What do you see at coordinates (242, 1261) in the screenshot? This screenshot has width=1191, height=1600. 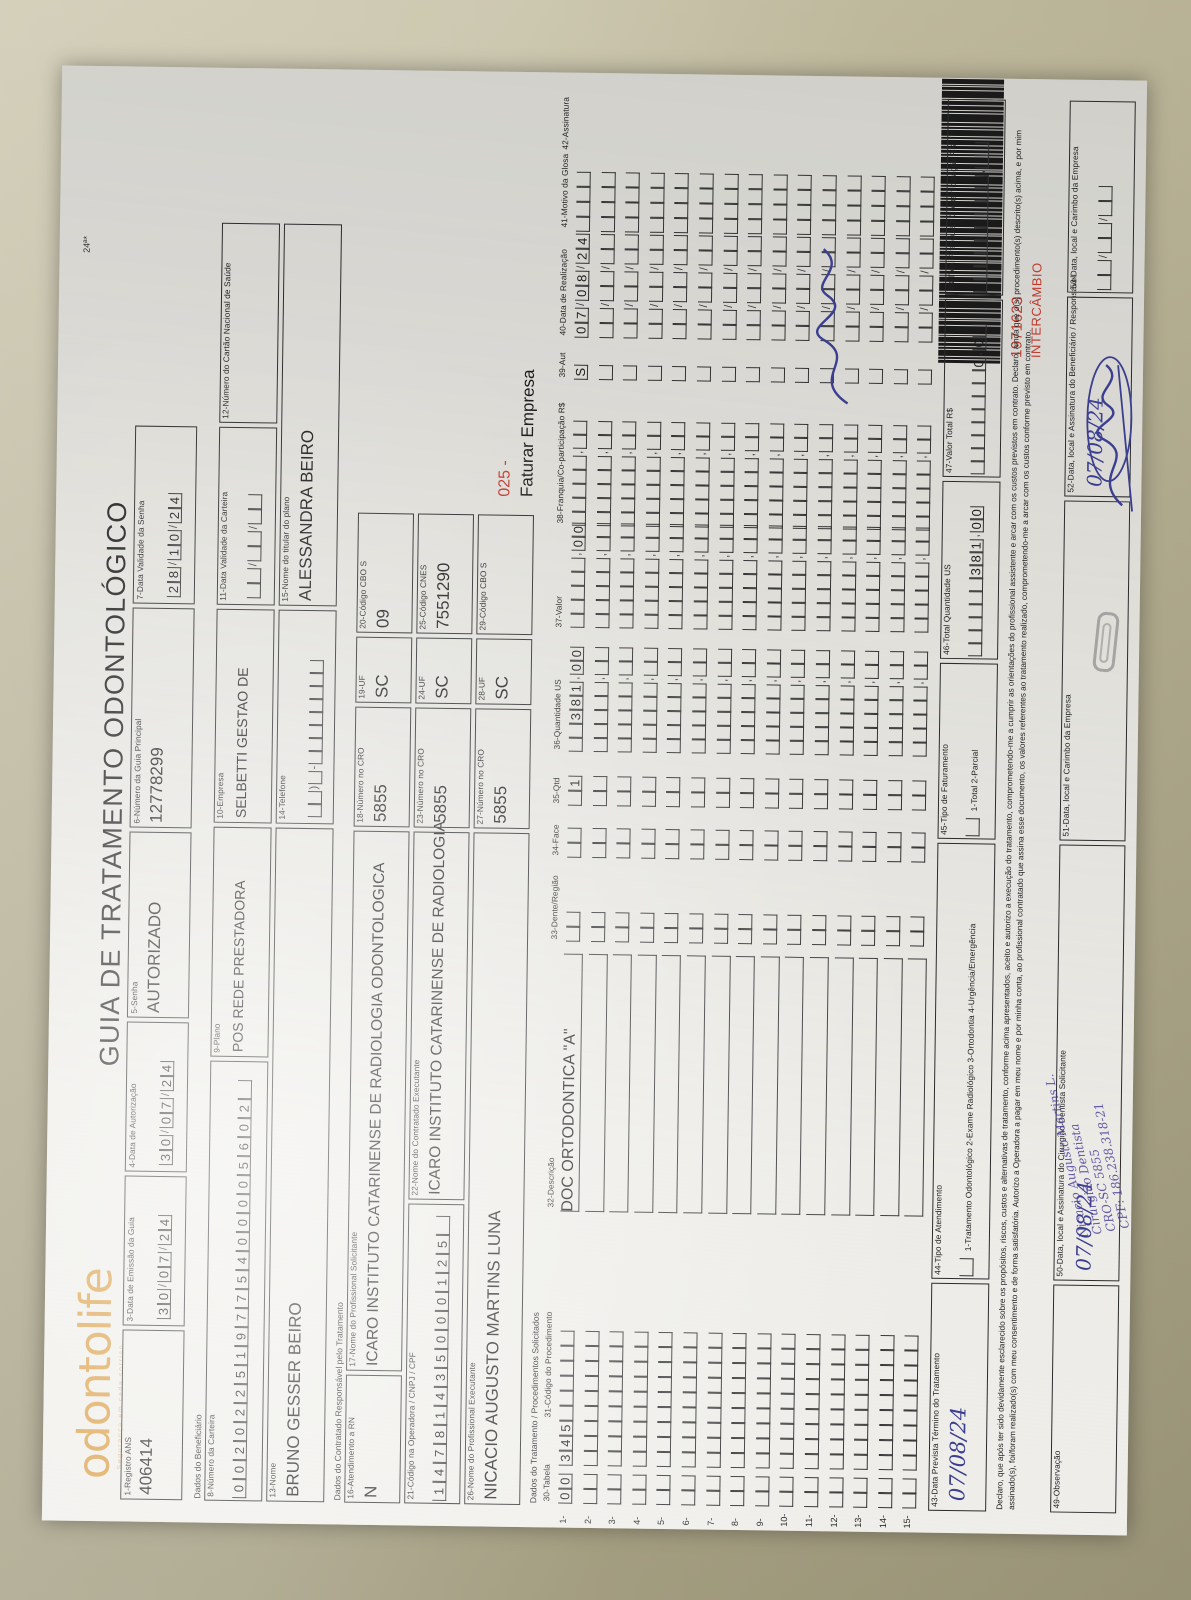 I see `digit-cell: 4` at bounding box center [242, 1261].